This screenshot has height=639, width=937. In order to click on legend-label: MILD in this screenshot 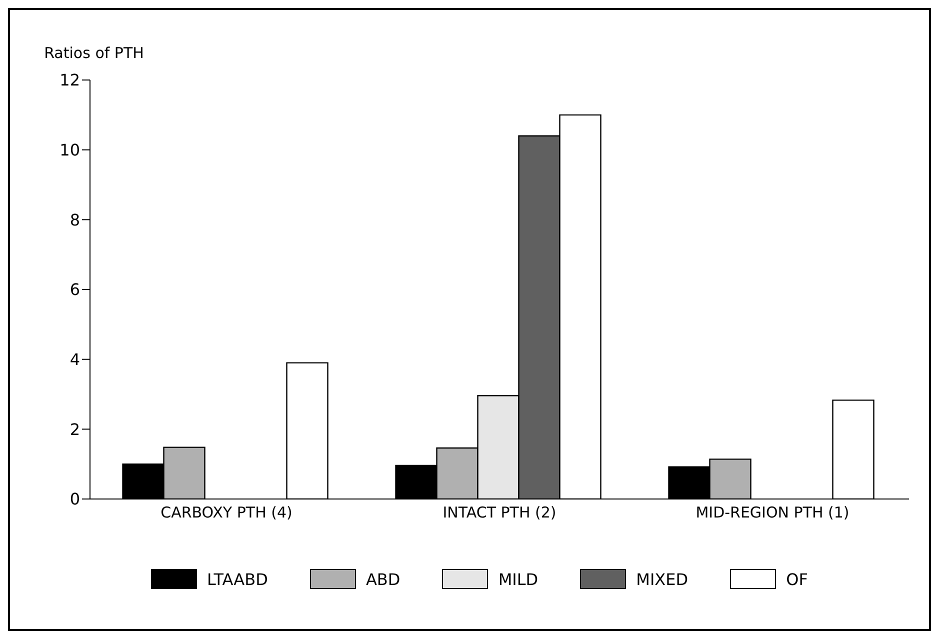, I will do `click(518, 579)`.